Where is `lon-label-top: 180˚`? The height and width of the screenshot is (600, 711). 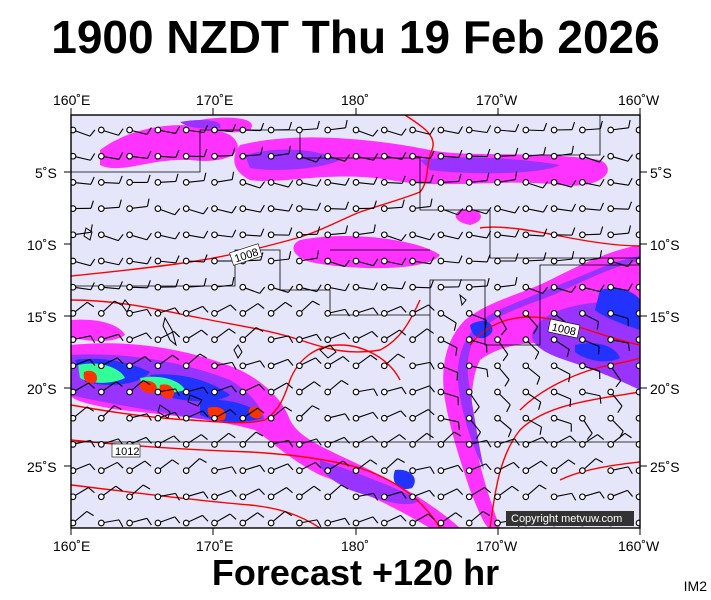 lon-label-top: 180˚ is located at coordinates (355, 100).